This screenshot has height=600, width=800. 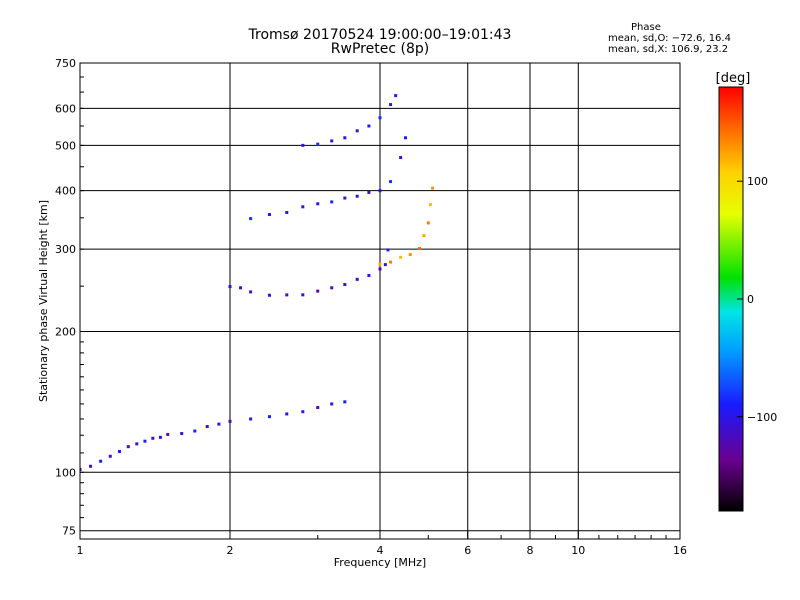 I want to click on colorbar-ticks: 100 0 −100, so click(x=757, y=299).